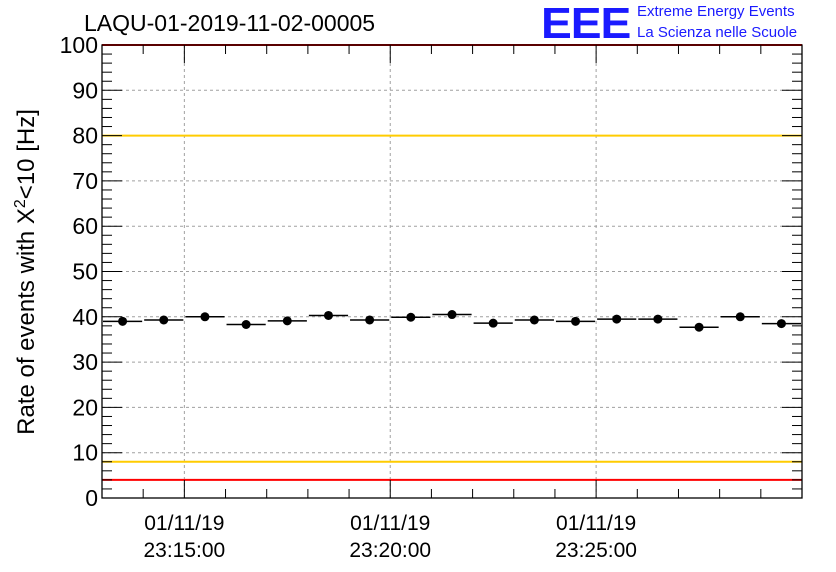 Image resolution: width=836 pixels, height=572 pixels. I want to click on y-axis-title-superscript: 2, so click(20, 203).